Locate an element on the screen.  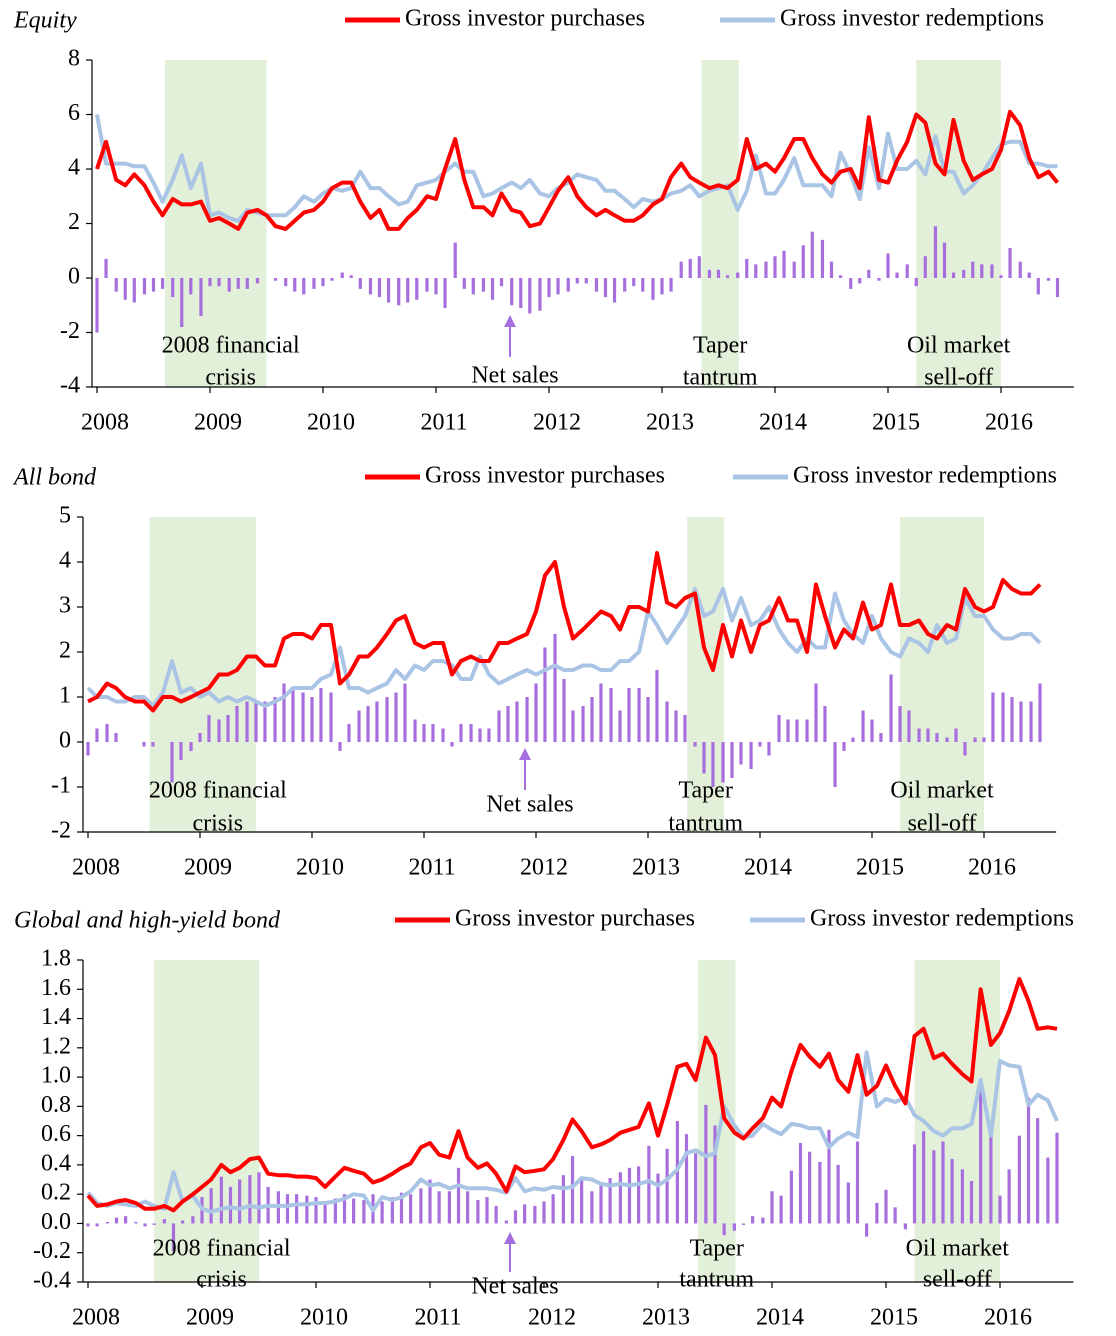
y-tick-label: 2 is located at coordinates (65, 651).